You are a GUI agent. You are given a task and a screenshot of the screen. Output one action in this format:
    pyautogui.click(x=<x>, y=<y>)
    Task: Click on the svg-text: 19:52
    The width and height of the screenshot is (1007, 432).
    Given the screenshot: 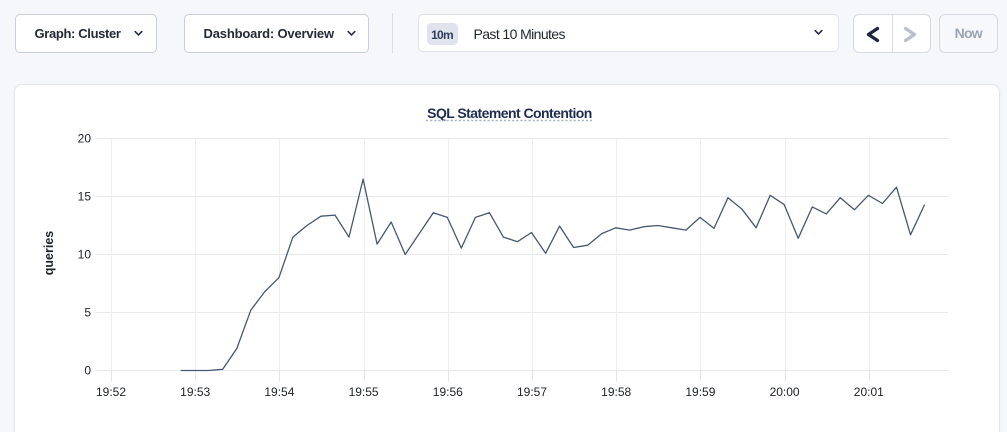 What is the action you would take?
    pyautogui.click(x=111, y=392)
    